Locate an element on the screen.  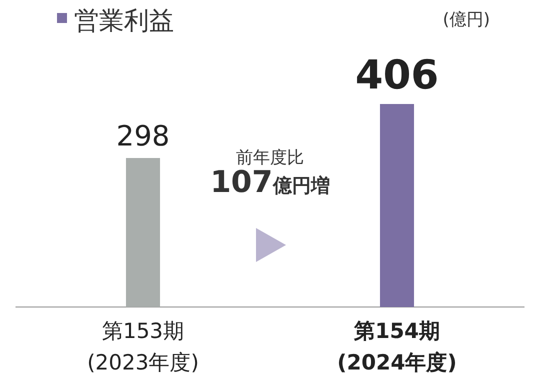
data-label: 298 is located at coordinates (143, 135).